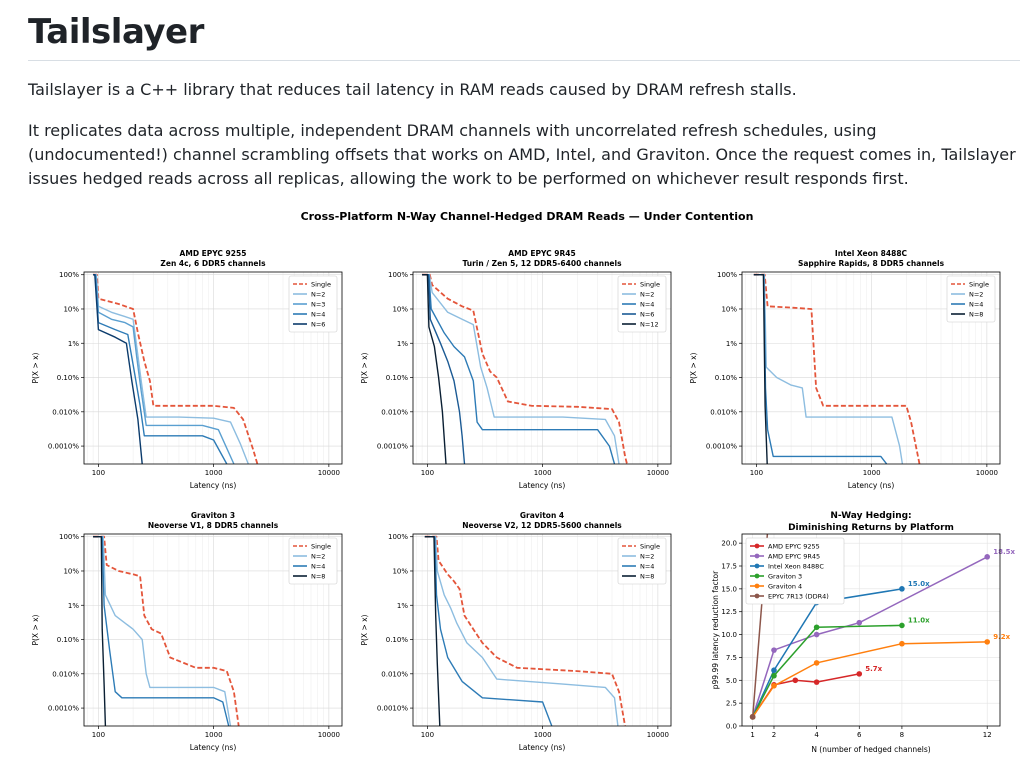 The image size is (1034, 778). I want to click on legend-label: AMD EPYC 9255, so click(794, 547).